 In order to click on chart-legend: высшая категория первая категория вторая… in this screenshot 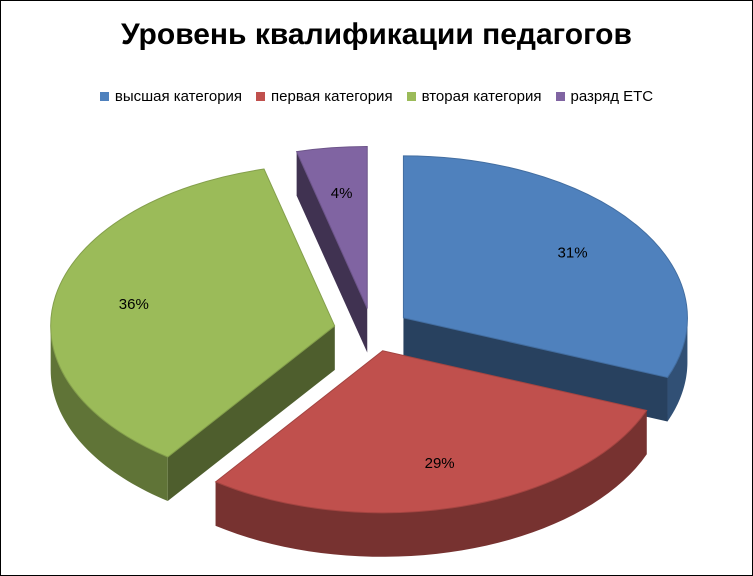, I will do `click(376, 96)`.